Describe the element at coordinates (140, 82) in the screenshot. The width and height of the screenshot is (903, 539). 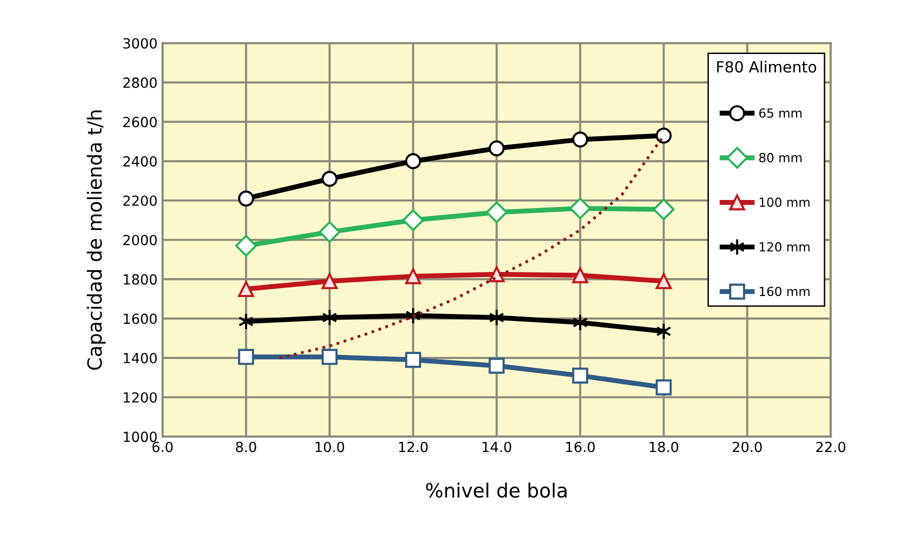
I see `y-tick-label: 2800` at that location.